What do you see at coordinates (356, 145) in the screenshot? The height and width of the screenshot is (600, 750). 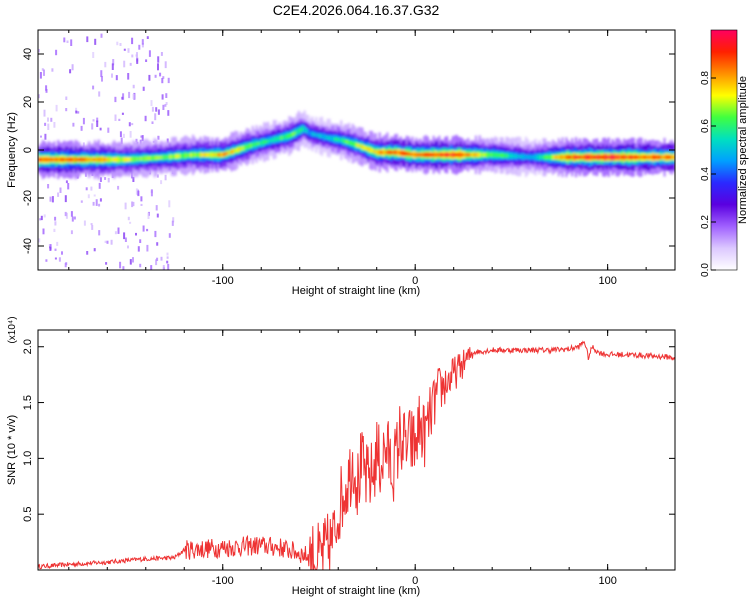 I see `spectrogram-ridge` at bounding box center [356, 145].